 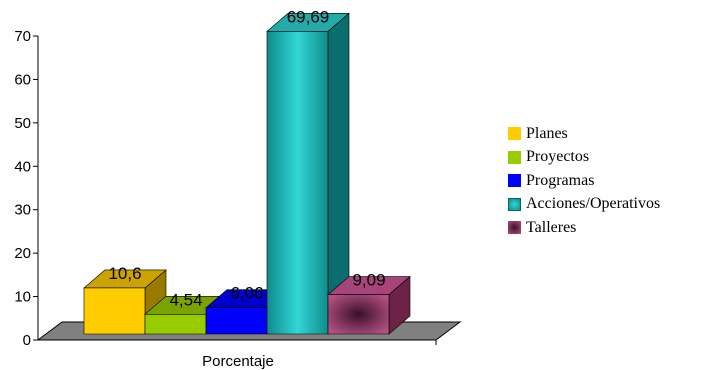 I want to click on y-axis: 0 10 20 30 40 50 60 70, so click(x=26, y=188).